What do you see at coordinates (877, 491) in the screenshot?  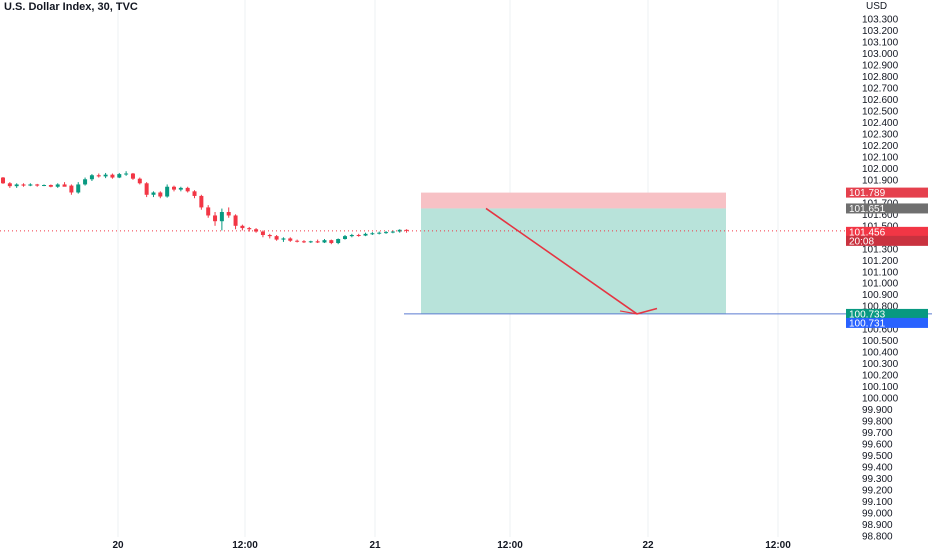 I see `y-tick-label: 99.200` at bounding box center [877, 491].